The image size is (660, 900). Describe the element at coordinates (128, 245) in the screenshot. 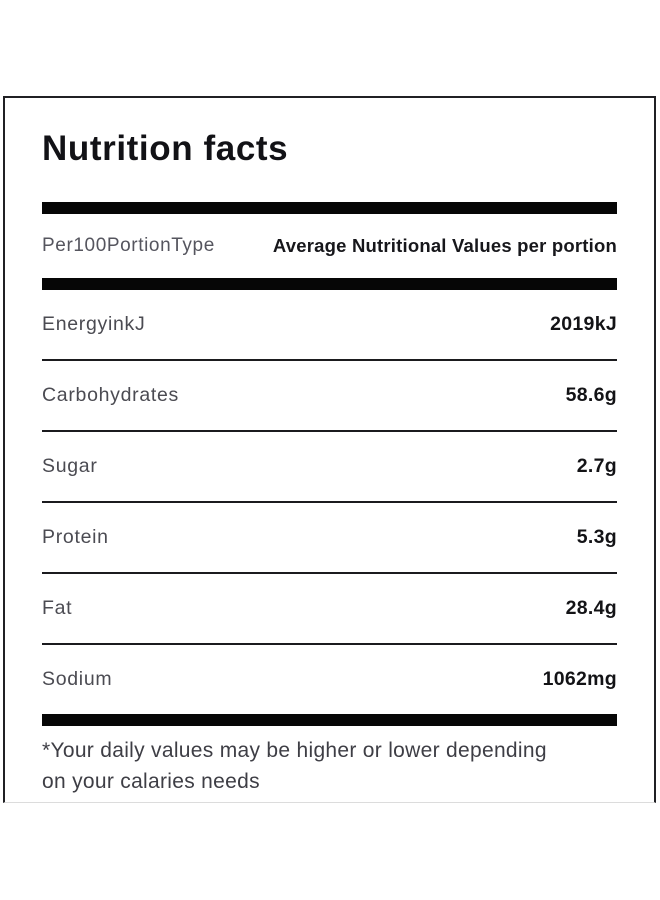

I see `header-portion-type-label: Per100PortionType` at that location.